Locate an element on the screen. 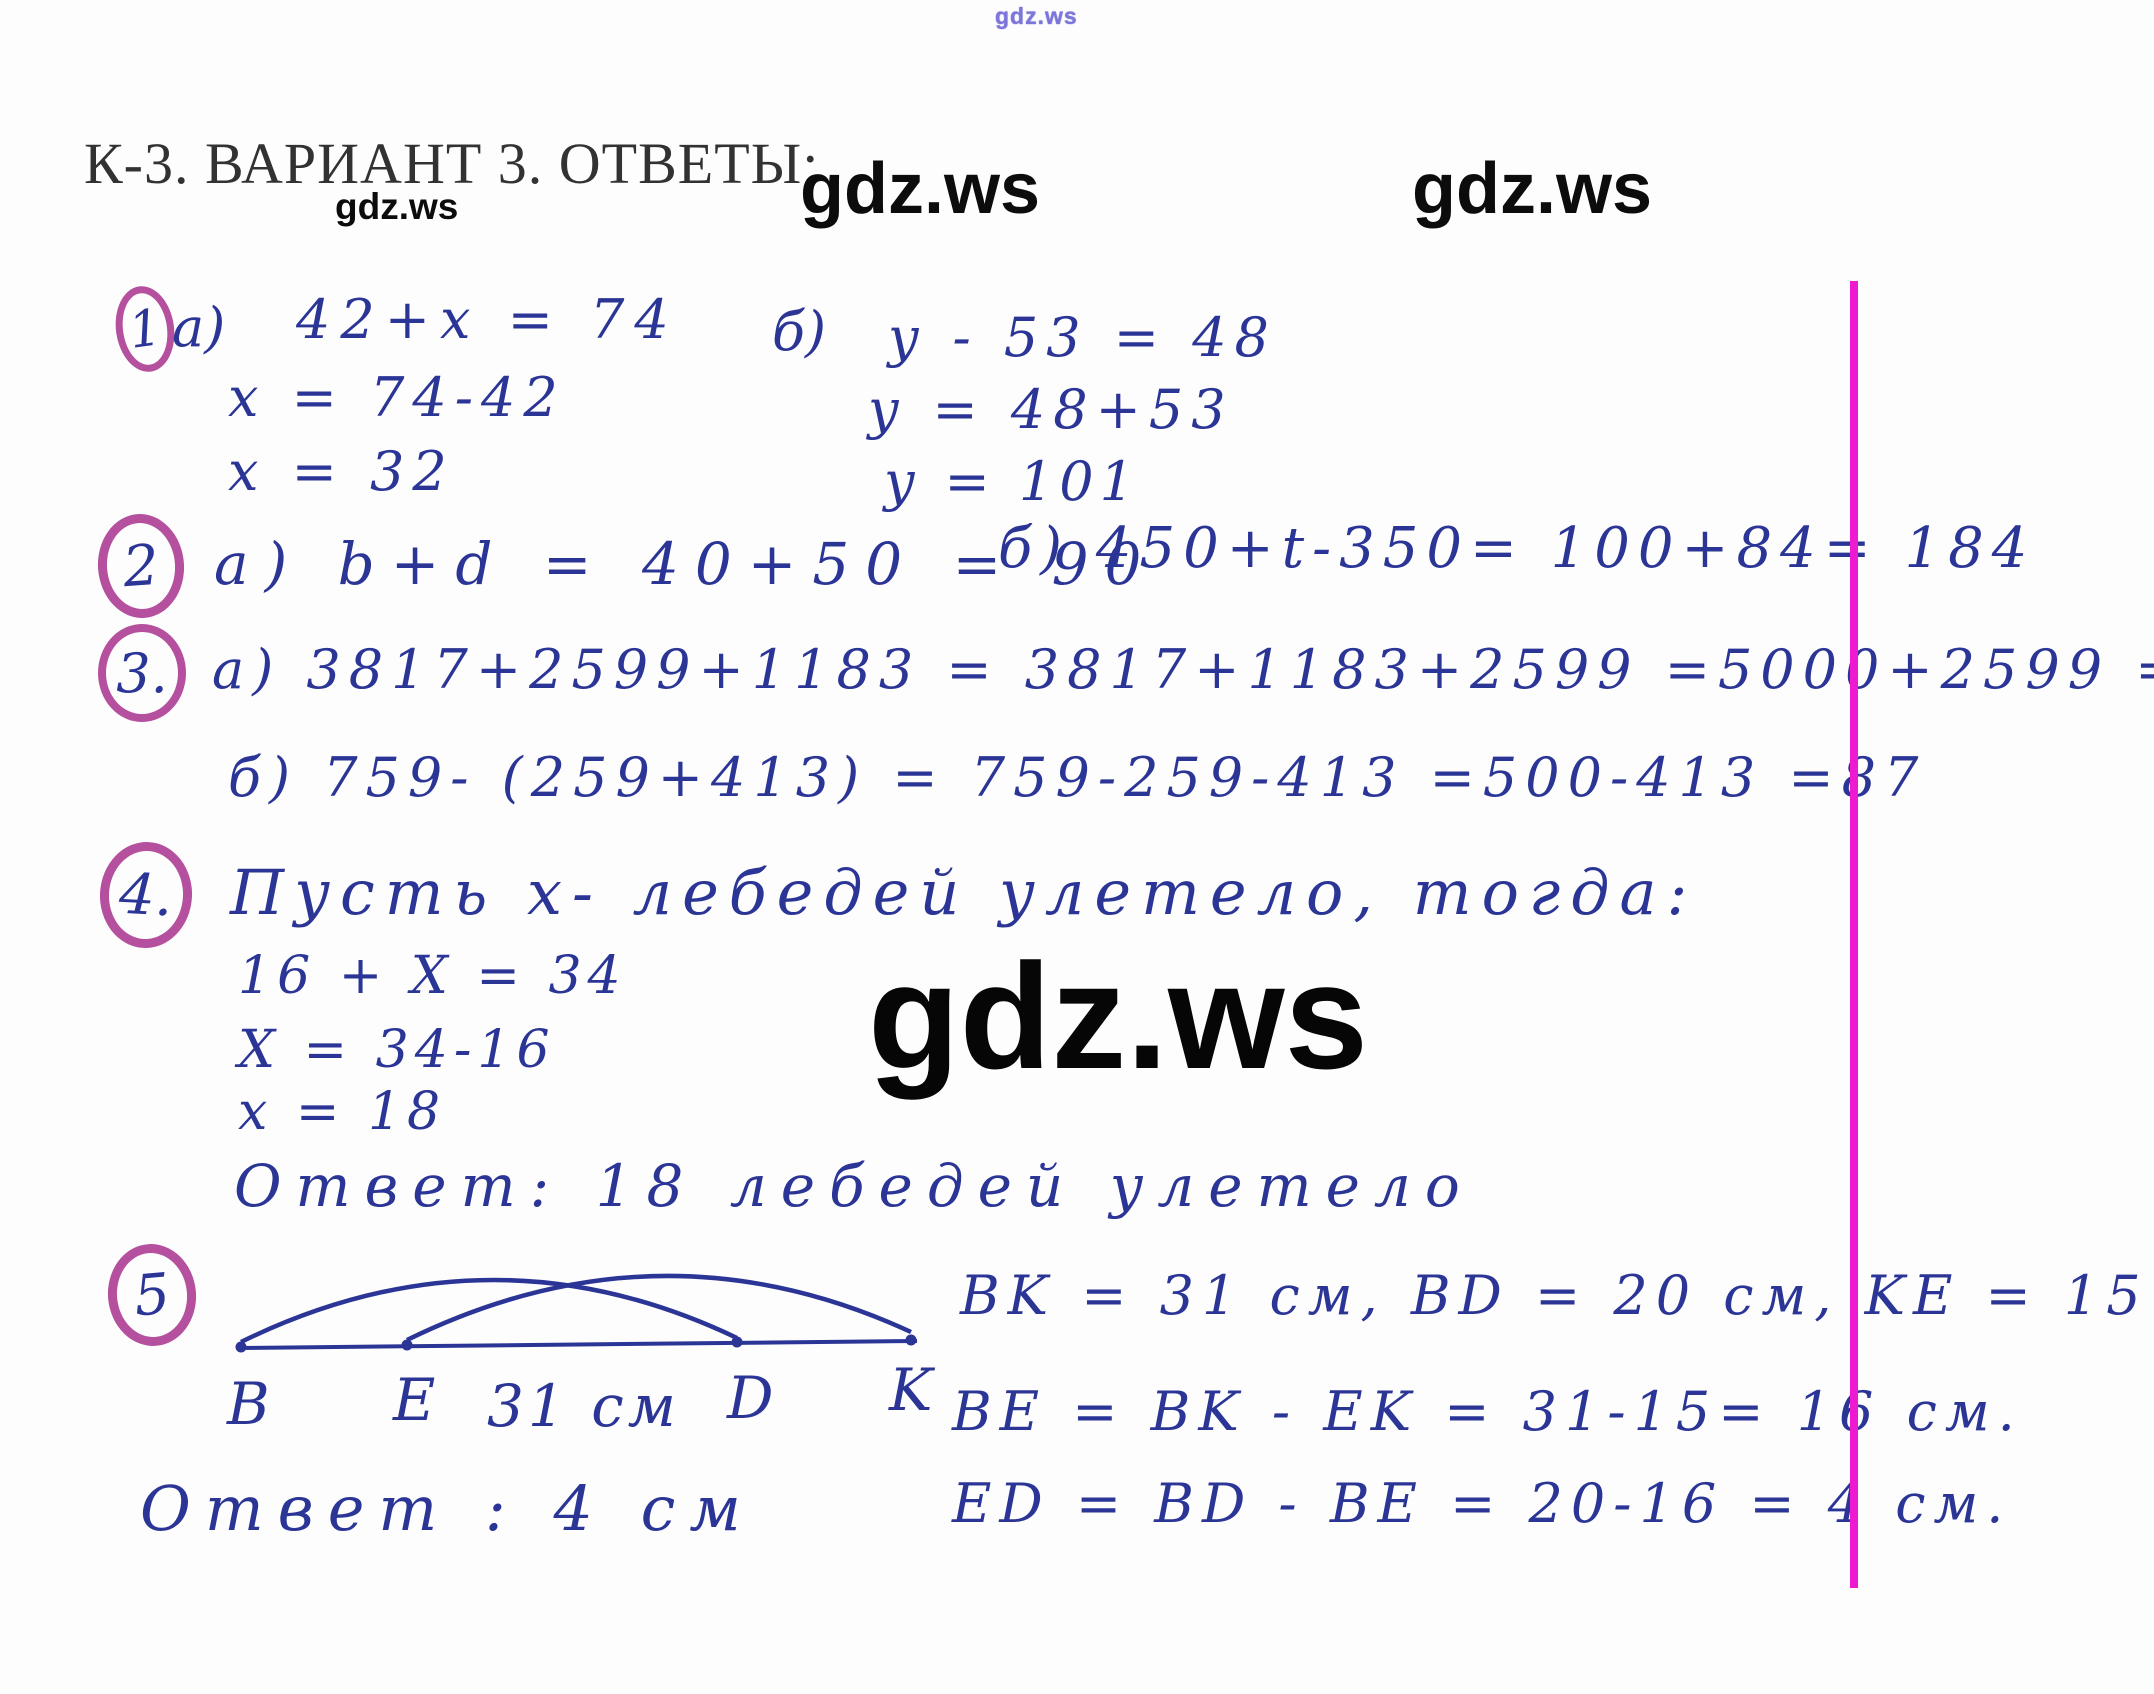 The width and height of the screenshot is (2154, 1694). problem-5-work-line: ED = BD - BE = 20-16 = 4 см. is located at coordinates (1482, 1503).